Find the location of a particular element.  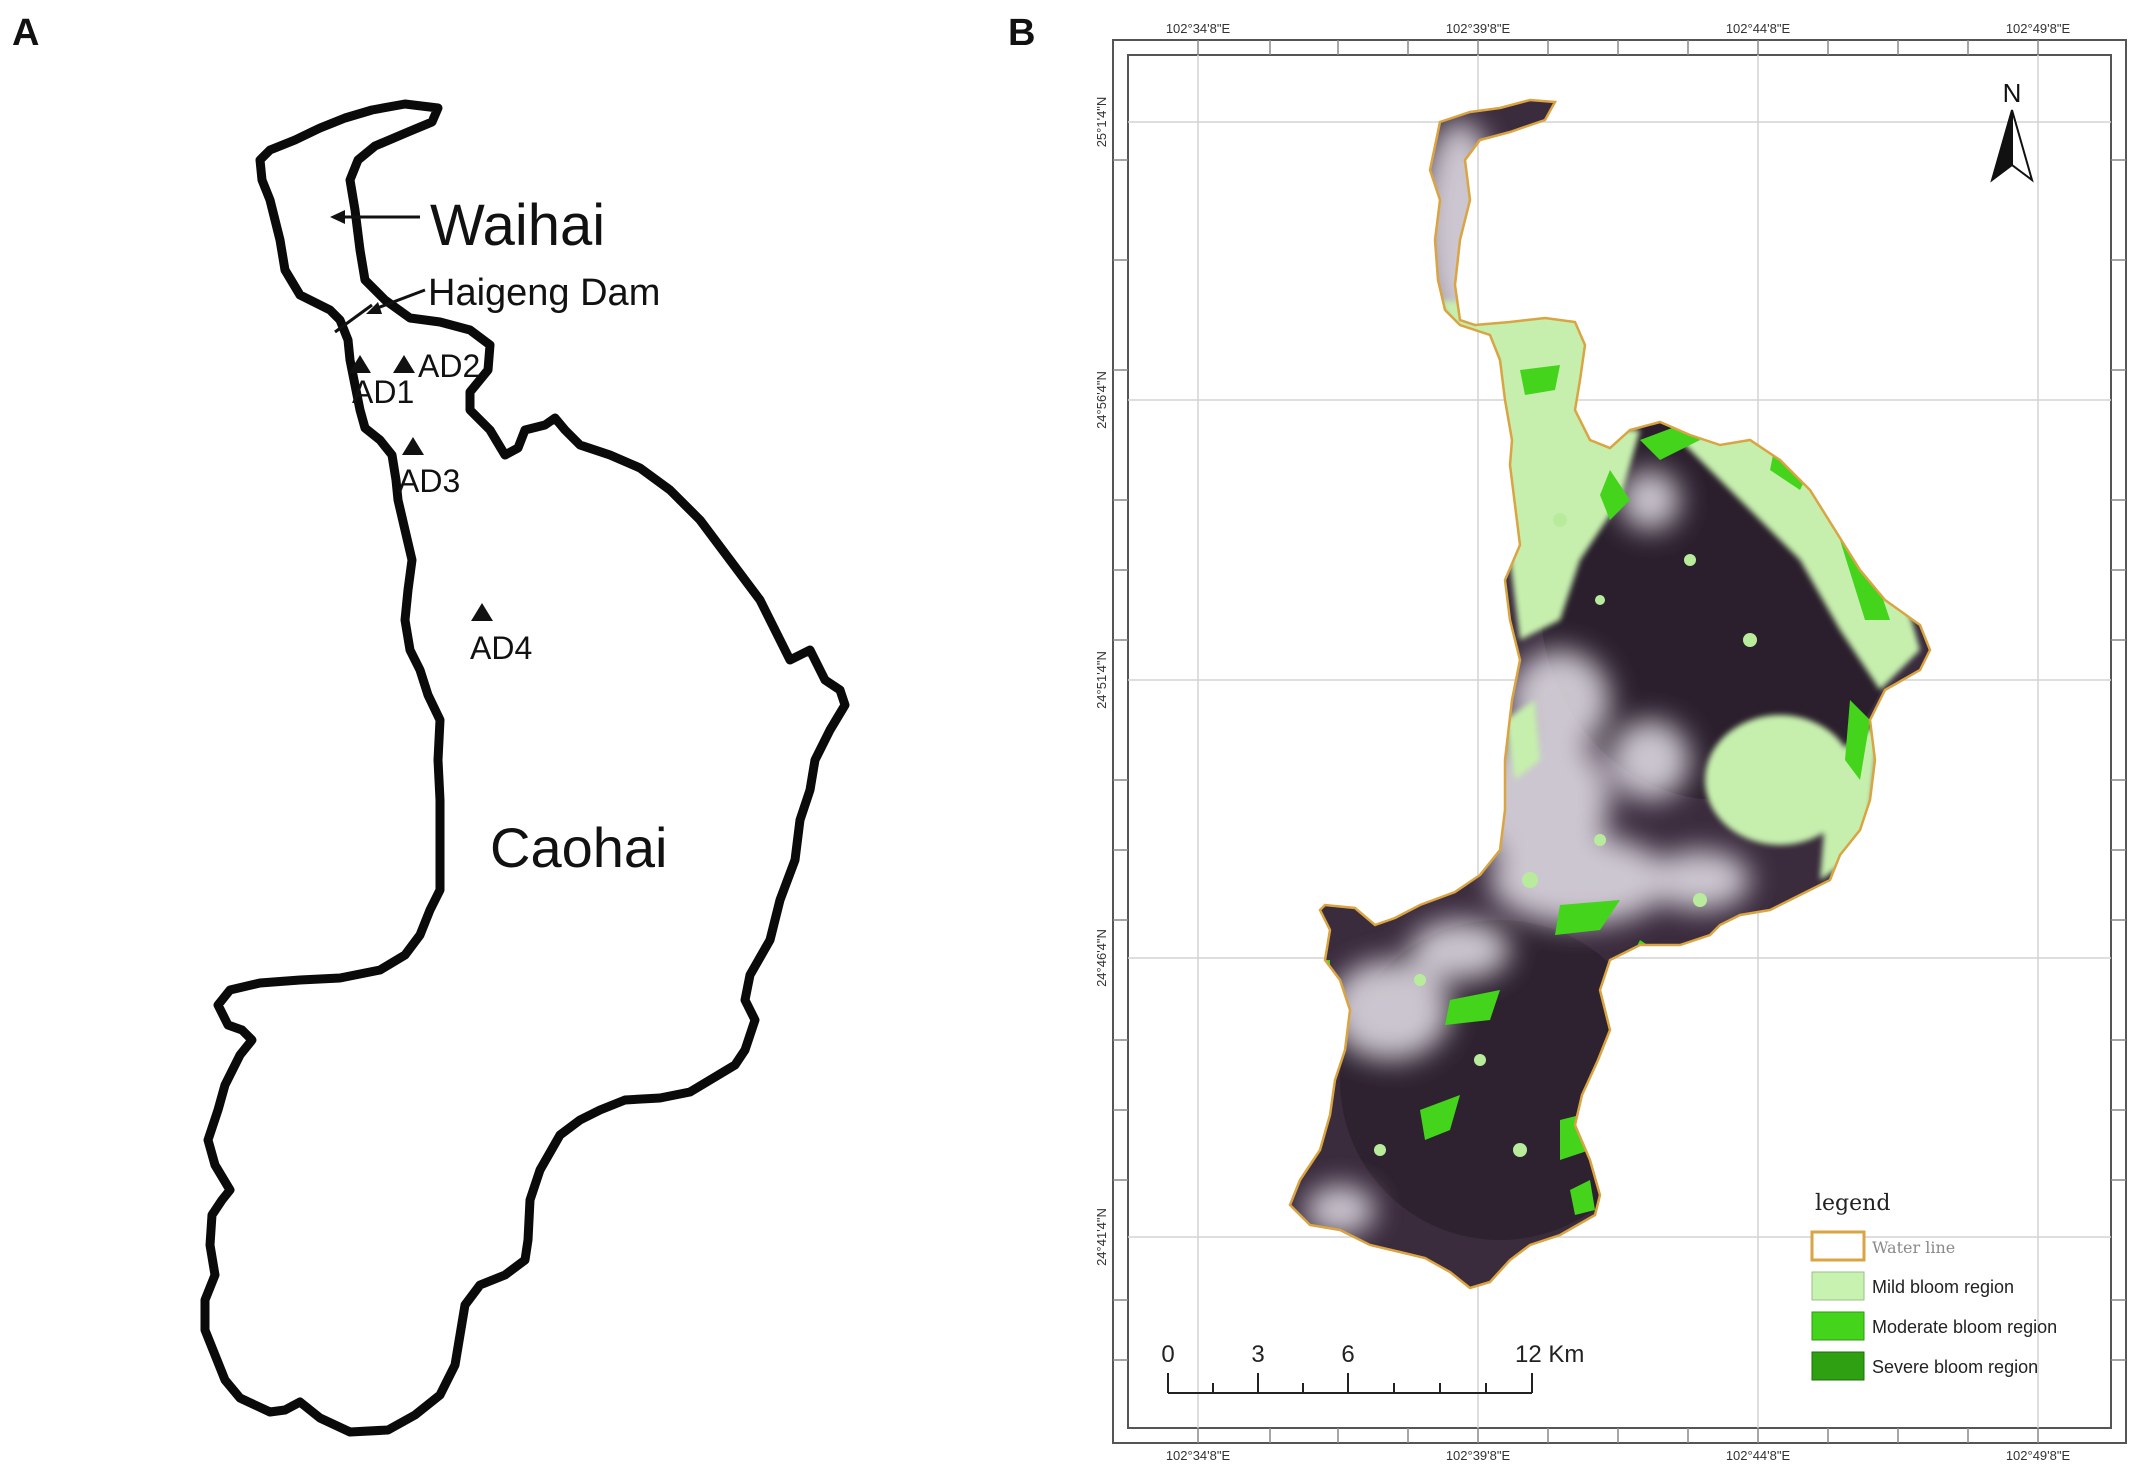

lon-label-top: 102°39'8"E is located at coordinates (1478, 28).